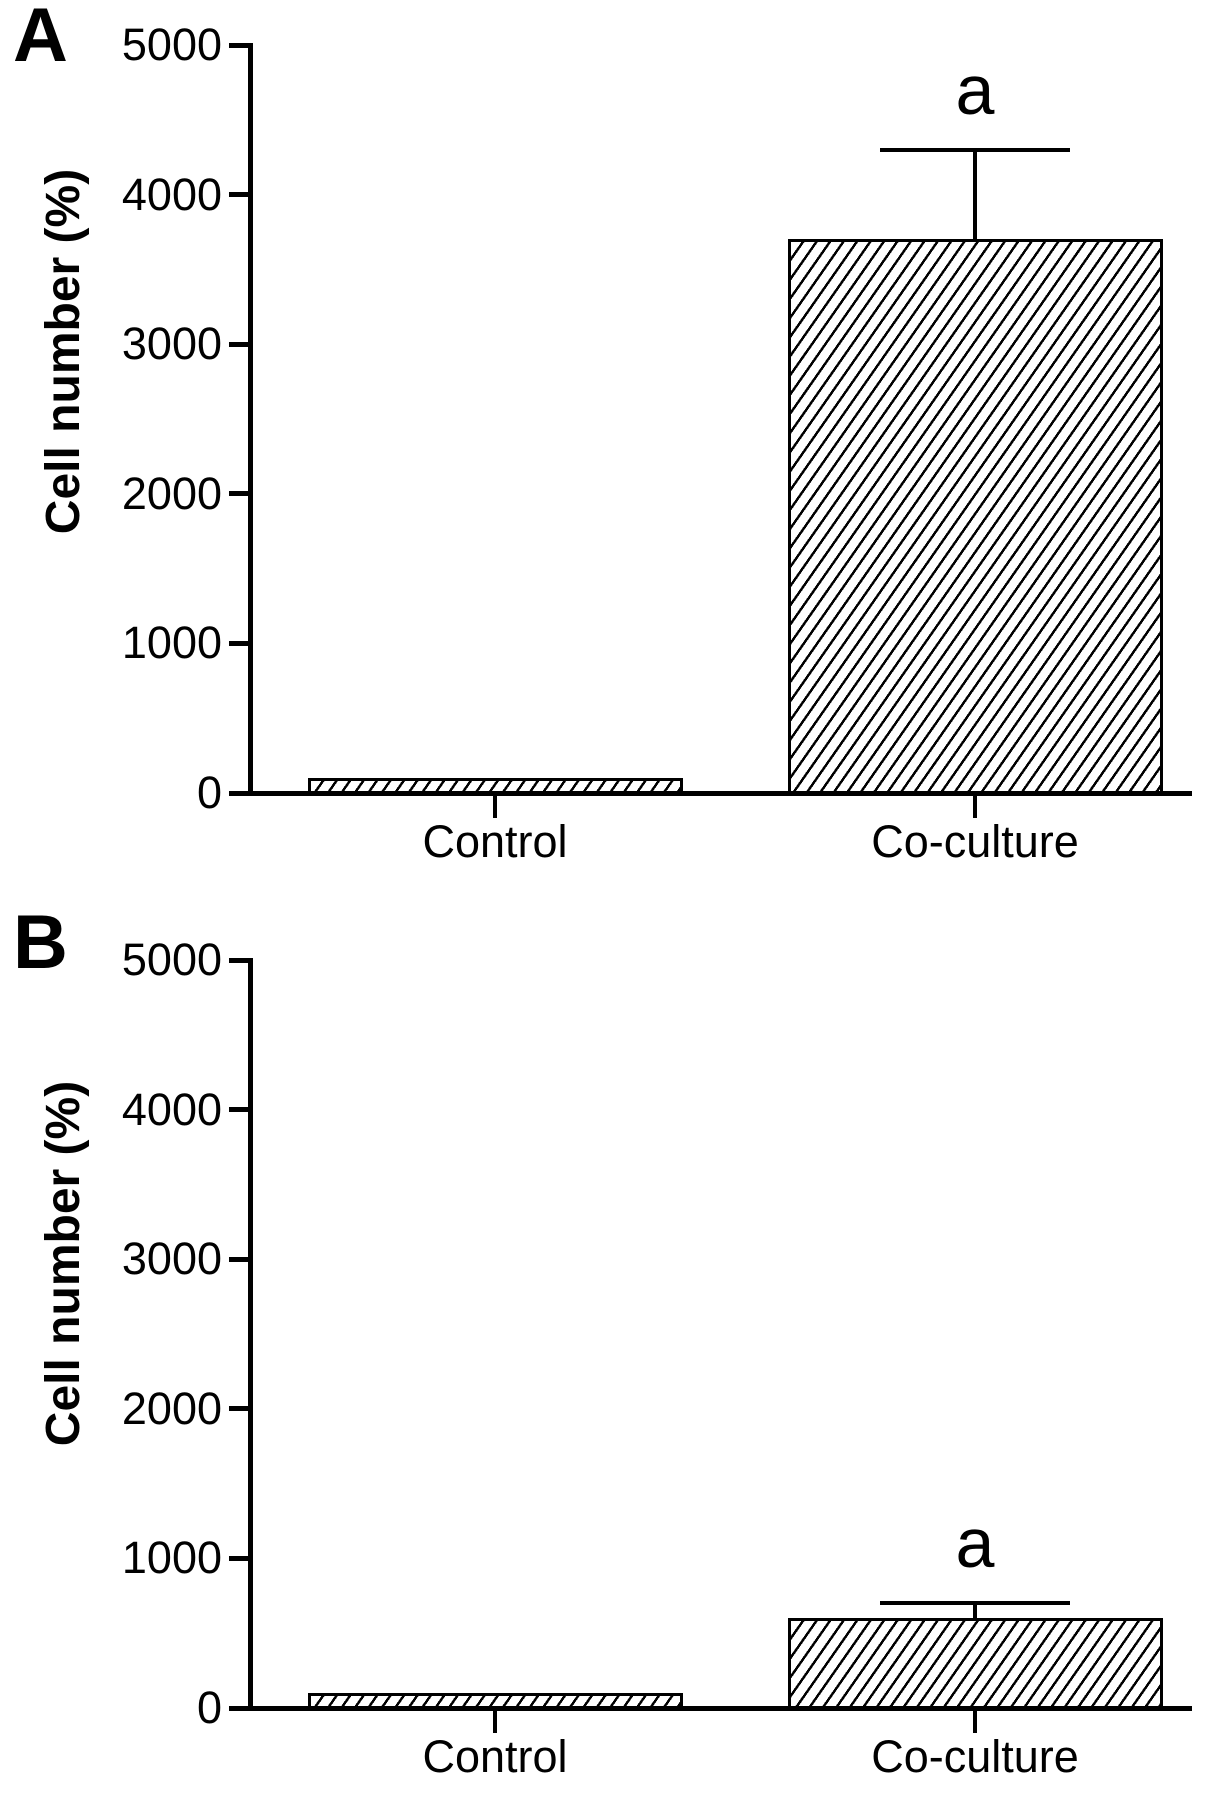 This screenshot has height=1793, width=1205. What do you see at coordinates (975, 89) in the screenshot?
I see `panel-a-significance-label: a` at bounding box center [975, 89].